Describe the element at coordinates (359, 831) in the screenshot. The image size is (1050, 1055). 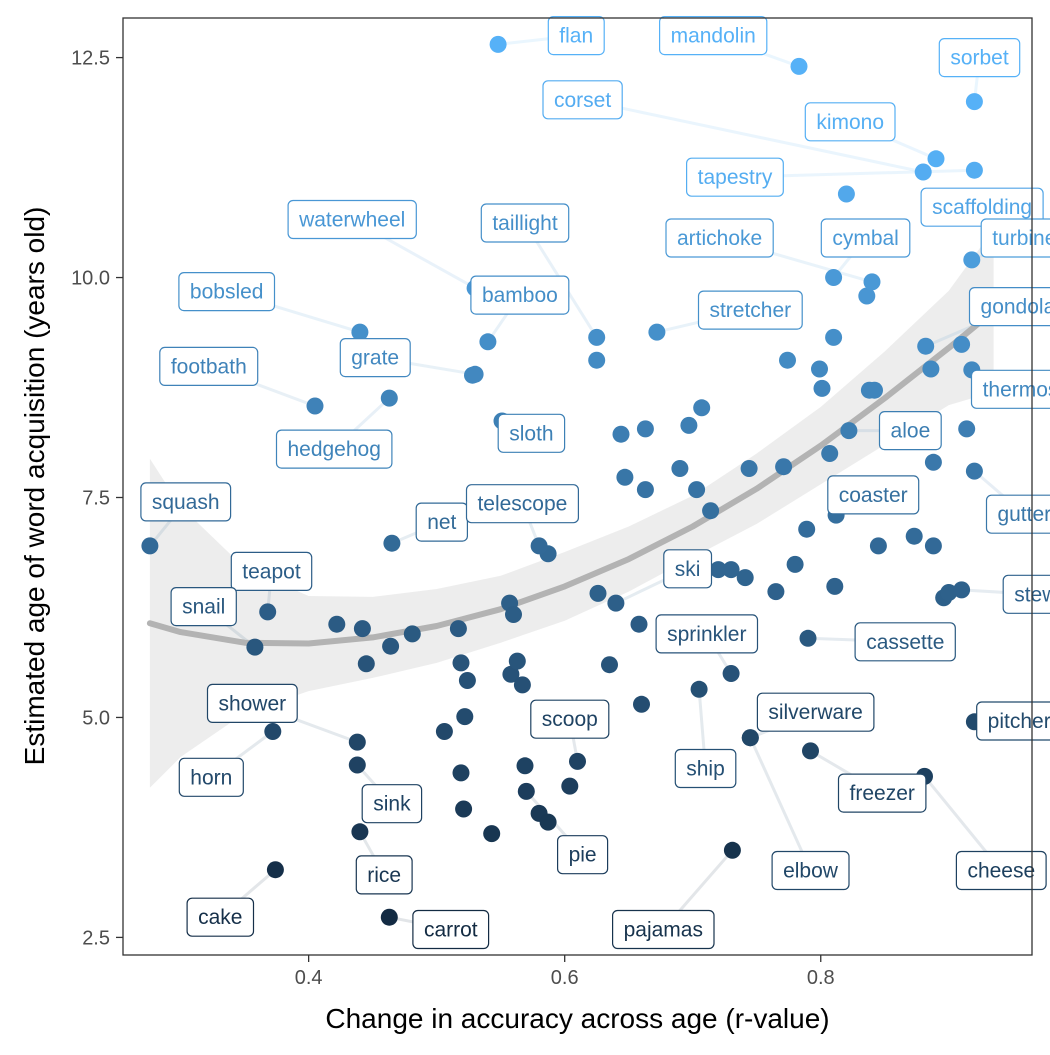
I see `data-point-rice` at that location.